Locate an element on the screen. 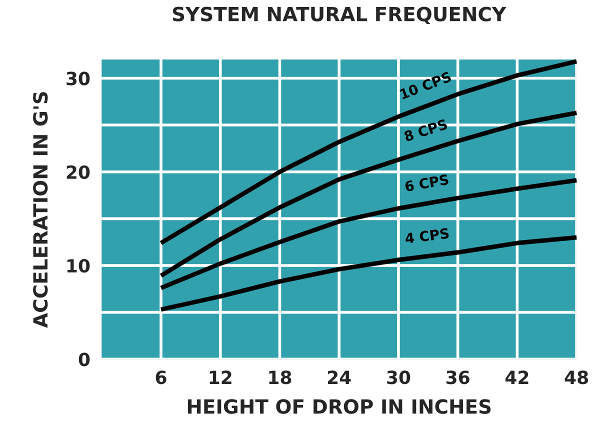  x-tick-label: 12 is located at coordinates (221, 377).